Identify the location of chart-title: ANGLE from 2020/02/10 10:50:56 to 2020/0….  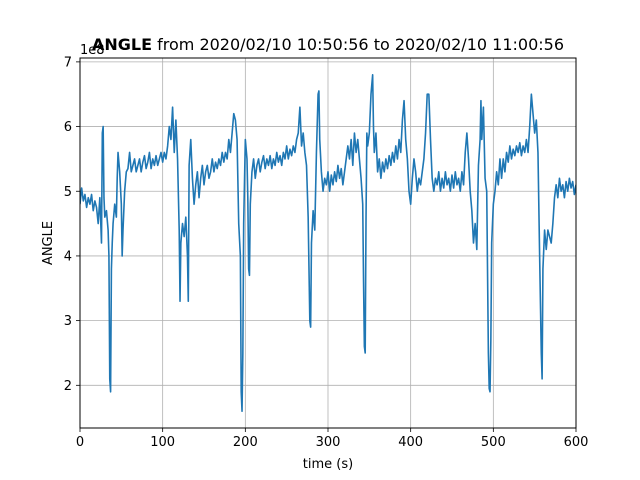
(328, 44).